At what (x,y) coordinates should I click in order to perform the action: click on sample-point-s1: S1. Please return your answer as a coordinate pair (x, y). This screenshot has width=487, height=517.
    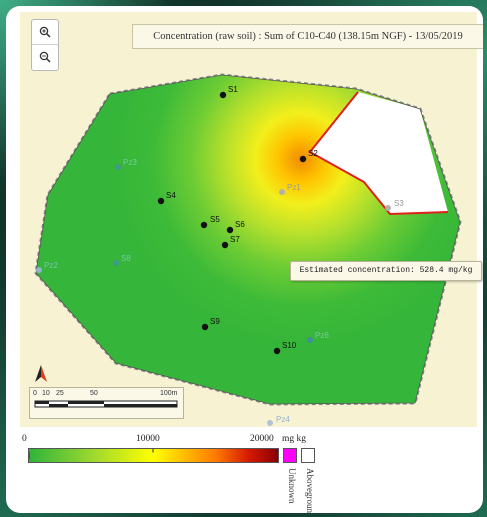
    Looking at the image, I should click on (229, 92).